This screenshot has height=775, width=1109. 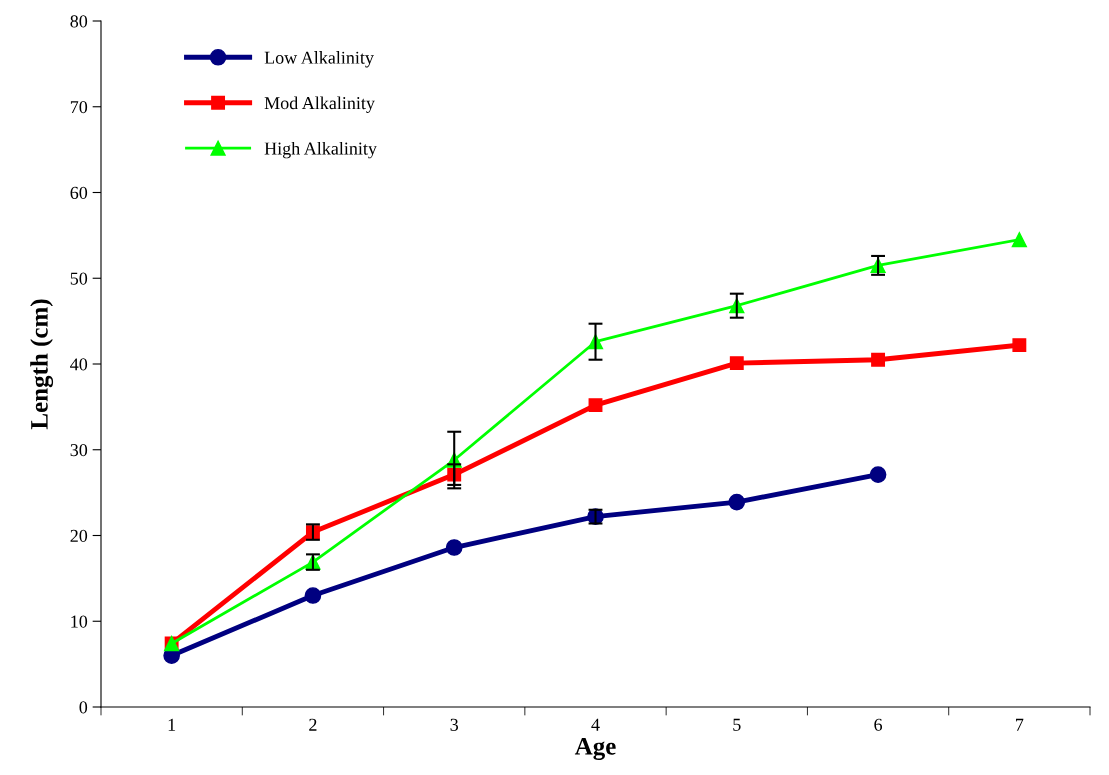 What do you see at coordinates (42, 364) in the screenshot?
I see `y-axis-title: Length (cm)` at bounding box center [42, 364].